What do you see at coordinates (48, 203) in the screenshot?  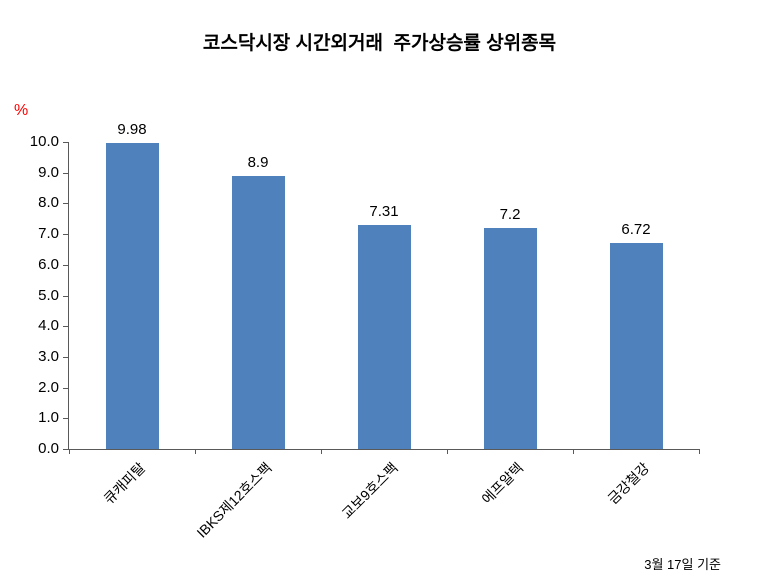 I see `y-tick-label: 8.0` at bounding box center [48, 203].